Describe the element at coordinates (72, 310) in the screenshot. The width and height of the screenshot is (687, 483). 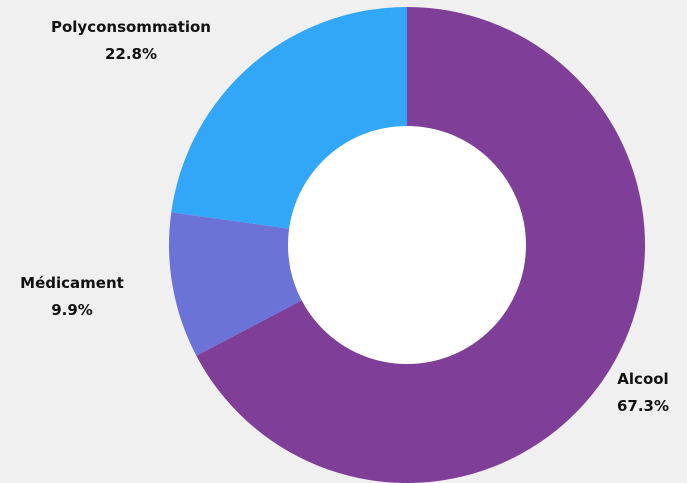
I see `slice-value-medicament: 9.9%` at that location.